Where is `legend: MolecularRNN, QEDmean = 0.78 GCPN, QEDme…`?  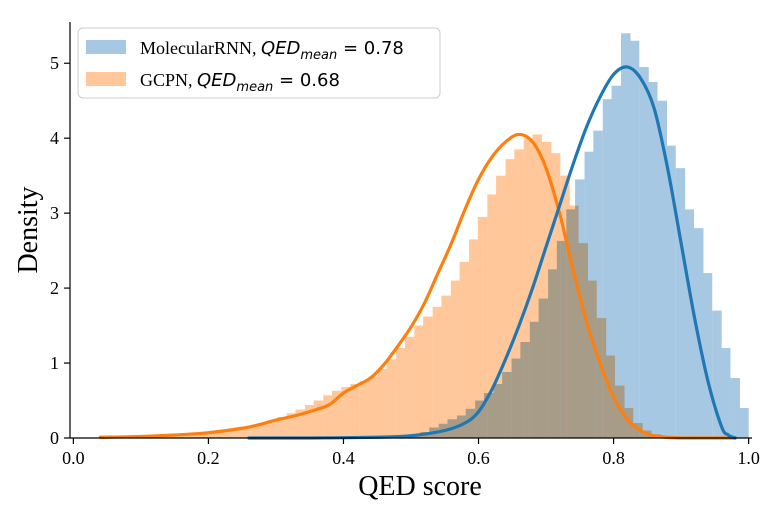
legend: MolecularRNN, QEDmean = 0.78 GCPN, QEDme… is located at coordinates (259, 63).